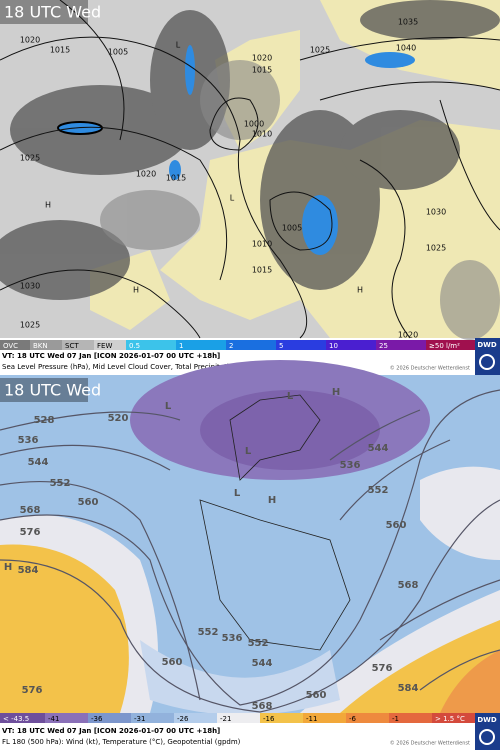  I want to click on legend-label: SCT, so click(72, 346).